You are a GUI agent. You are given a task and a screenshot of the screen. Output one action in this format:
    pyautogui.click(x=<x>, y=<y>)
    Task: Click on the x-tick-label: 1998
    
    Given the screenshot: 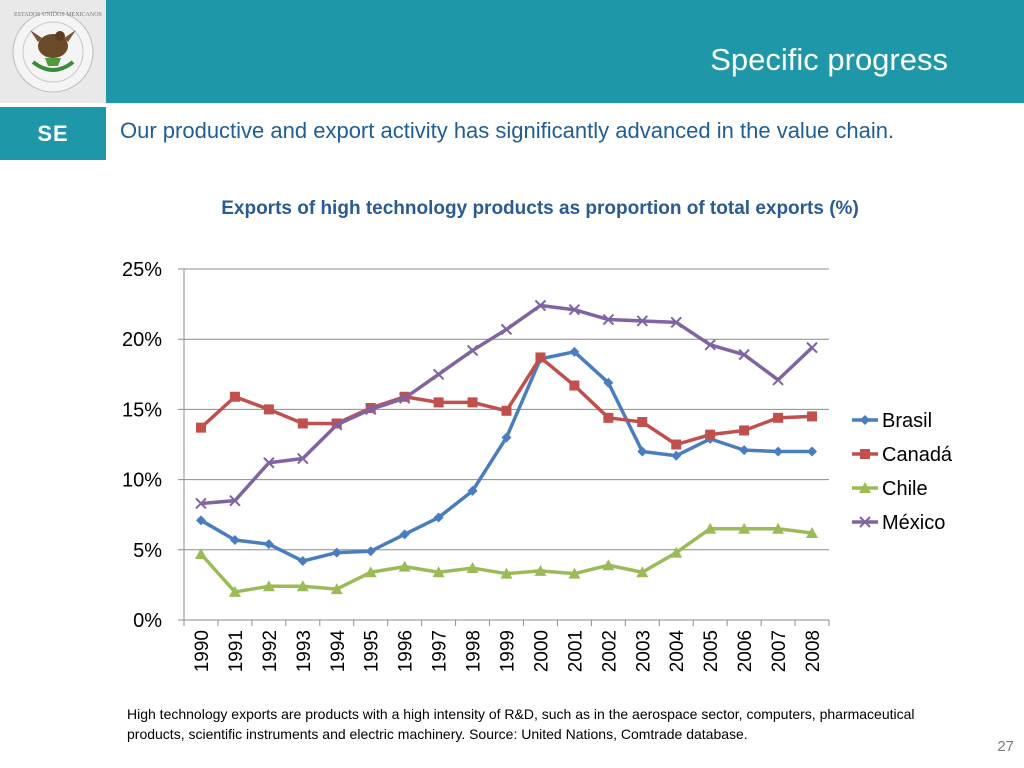 What is the action you would take?
    pyautogui.click(x=474, y=651)
    